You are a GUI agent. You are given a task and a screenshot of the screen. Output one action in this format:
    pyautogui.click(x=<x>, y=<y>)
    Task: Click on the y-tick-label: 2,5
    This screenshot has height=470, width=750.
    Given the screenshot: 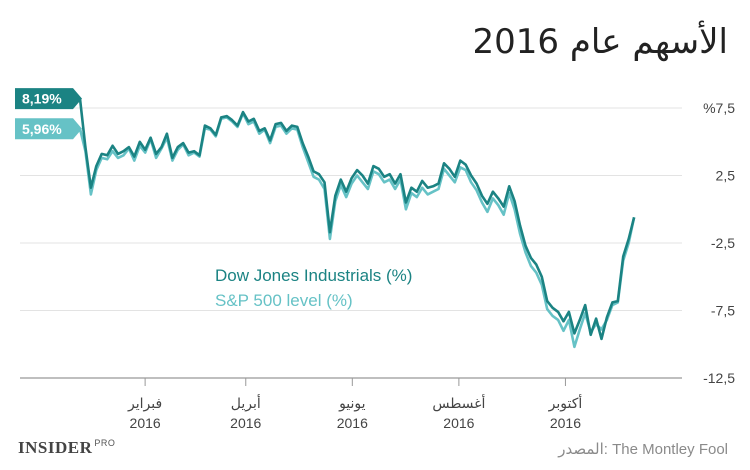 What is the action you would take?
    pyautogui.click(x=726, y=176)
    